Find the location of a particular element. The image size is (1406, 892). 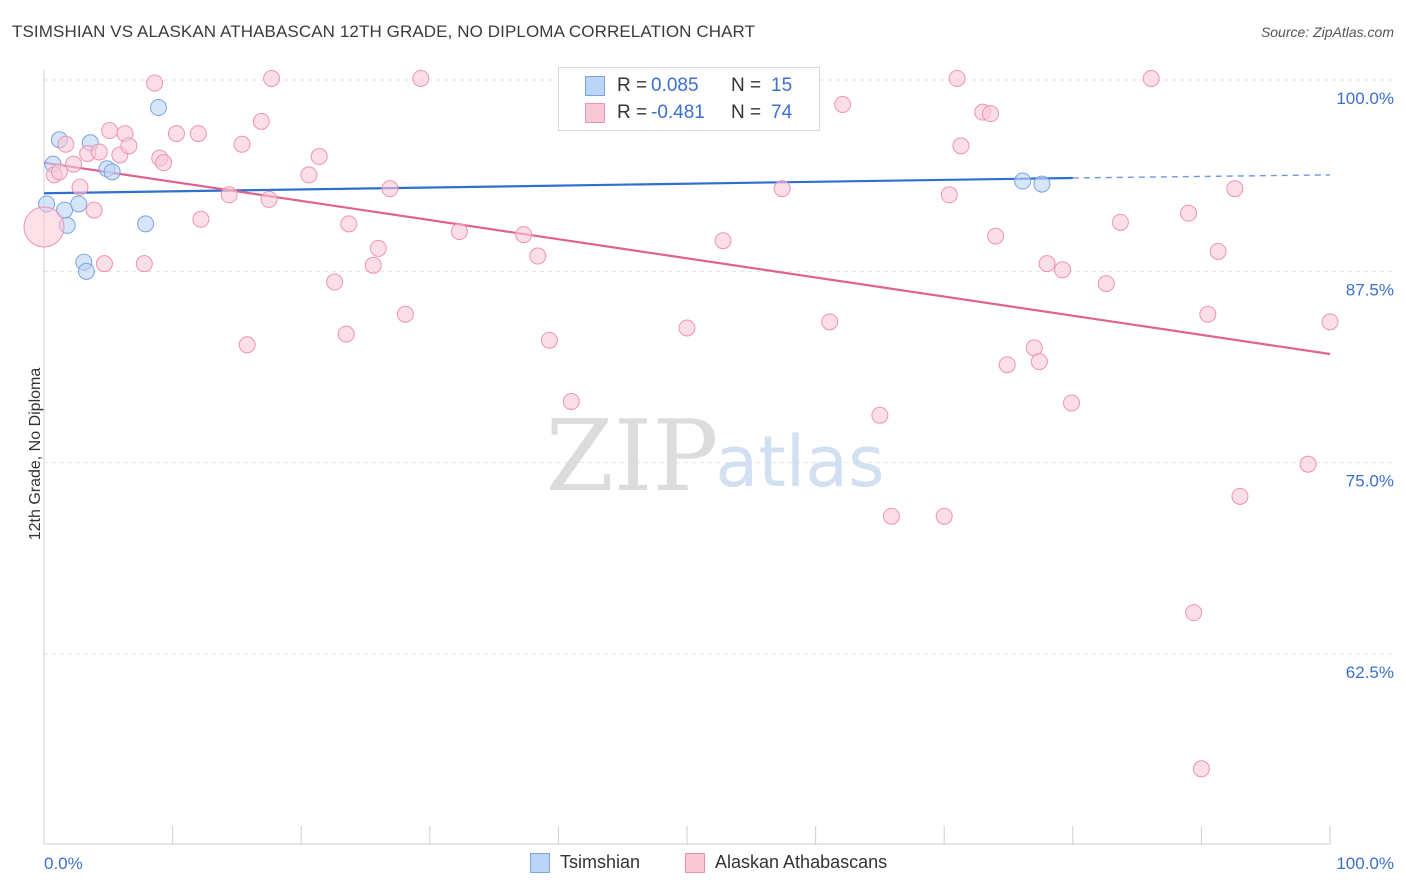

trend-line-tsimshian is located at coordinates (558, 185).